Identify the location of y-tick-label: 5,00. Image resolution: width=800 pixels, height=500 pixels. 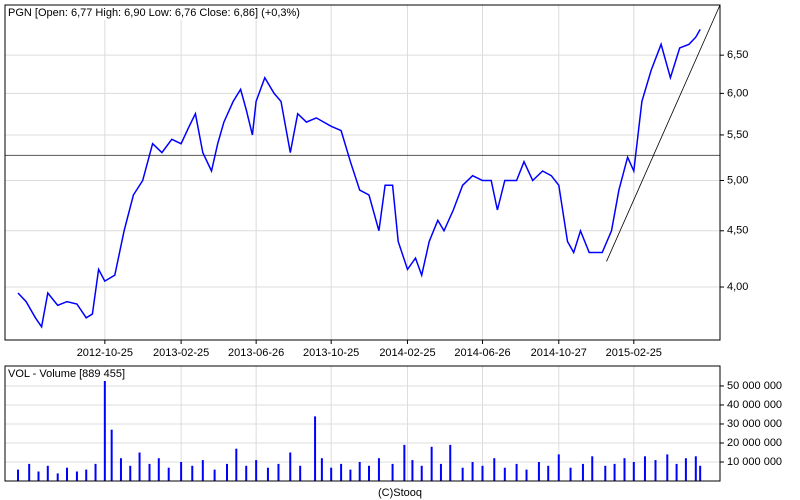
(737, 180).